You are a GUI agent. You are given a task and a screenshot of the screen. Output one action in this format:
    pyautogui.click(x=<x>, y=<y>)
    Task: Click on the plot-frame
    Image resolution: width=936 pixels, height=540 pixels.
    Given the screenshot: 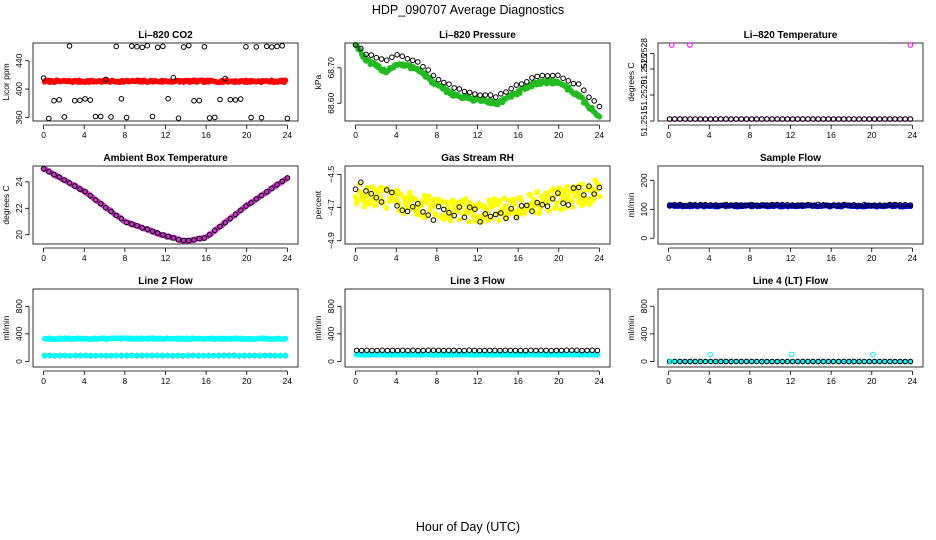 What is the action you would take?
    pyautogui.click(x=477, y=82)
    